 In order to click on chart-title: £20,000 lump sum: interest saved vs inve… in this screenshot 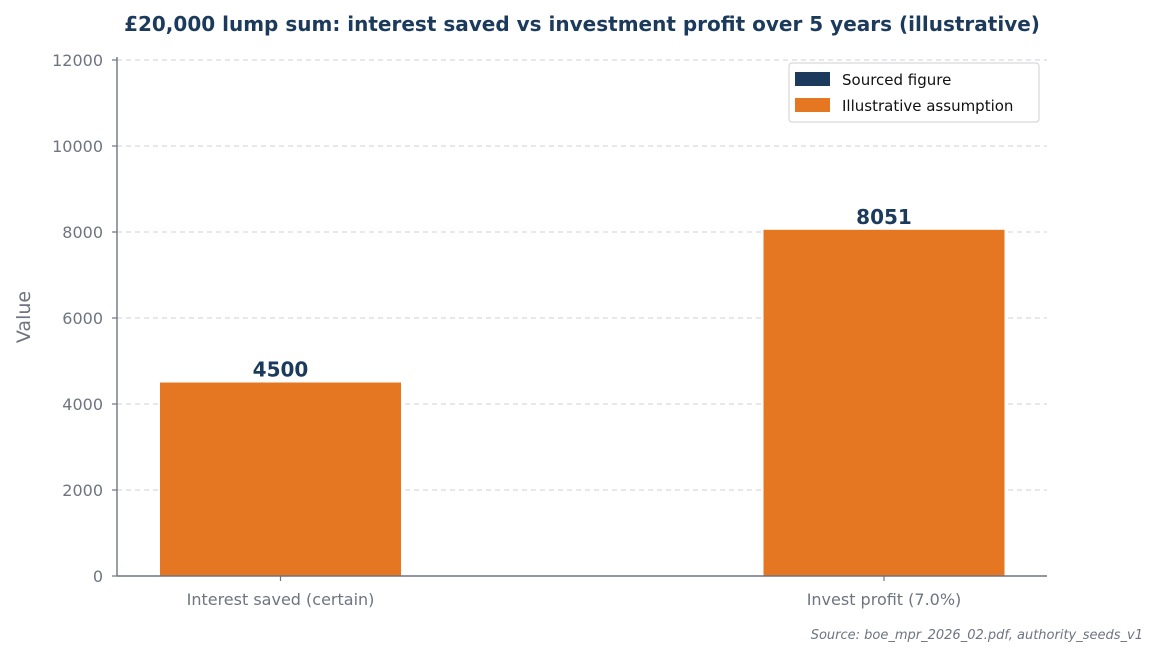, I will do `click(582, 24)`.